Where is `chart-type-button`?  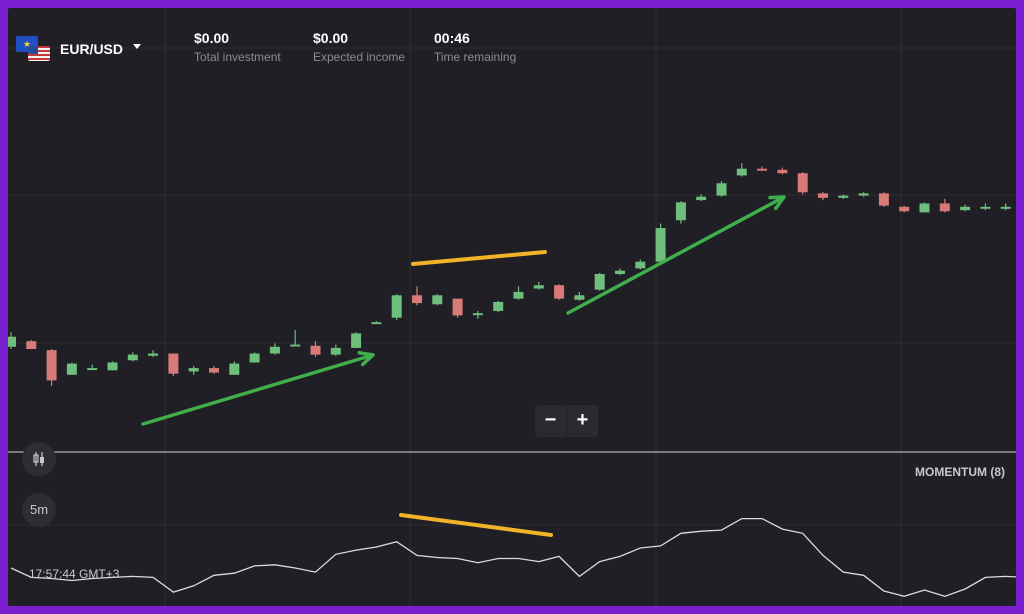
chart-type-button is located at coordinates (39, 459).